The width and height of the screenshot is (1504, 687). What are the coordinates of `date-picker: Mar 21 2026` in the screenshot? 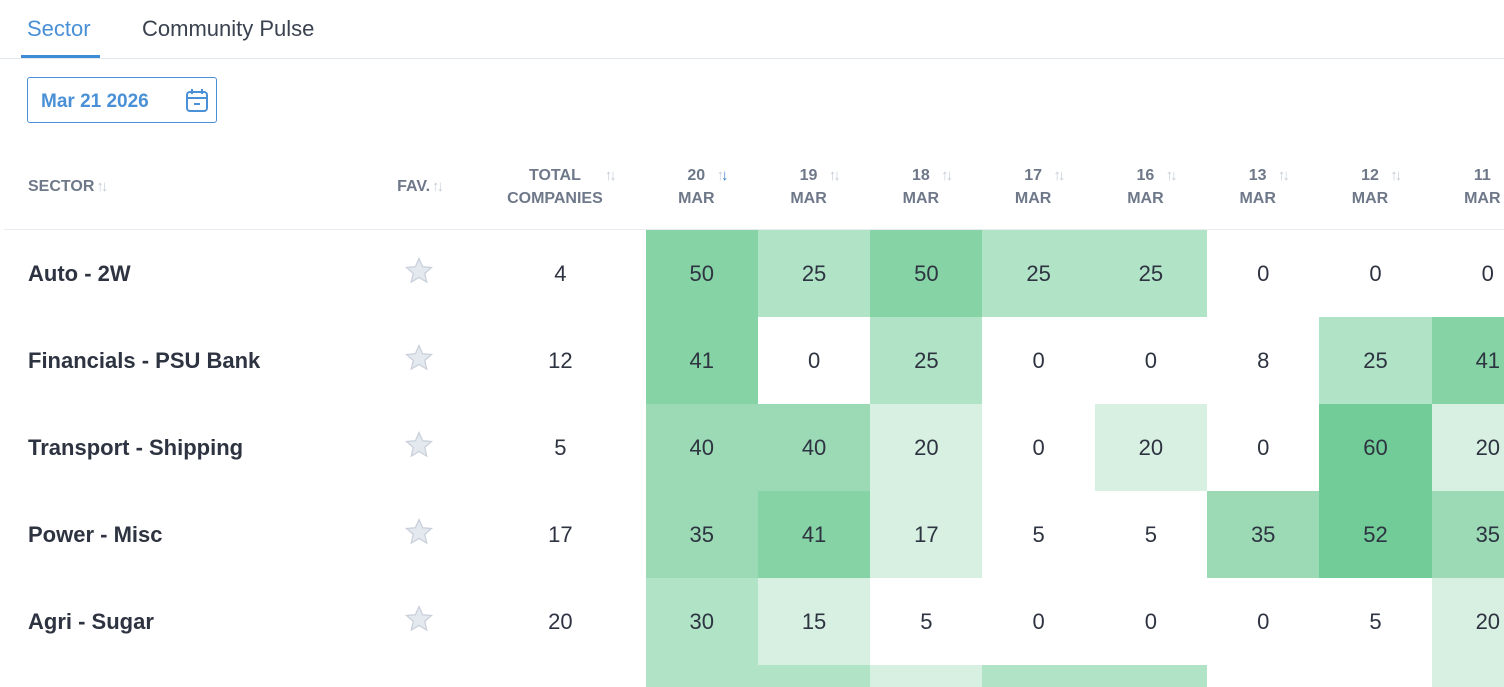 It's located at (122, 100).